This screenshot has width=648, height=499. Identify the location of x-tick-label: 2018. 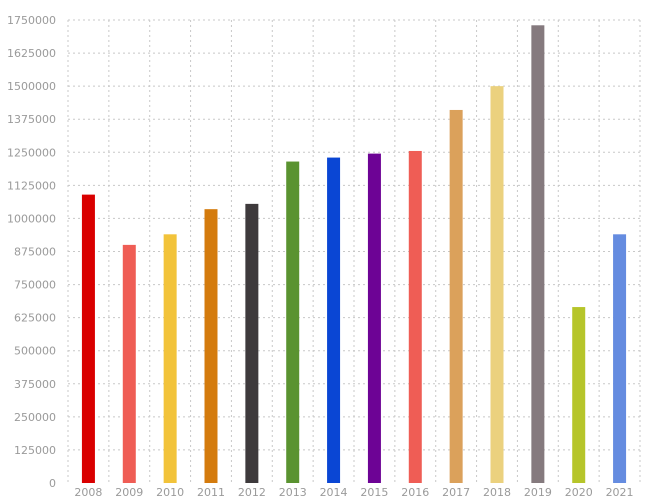
(497, 492).